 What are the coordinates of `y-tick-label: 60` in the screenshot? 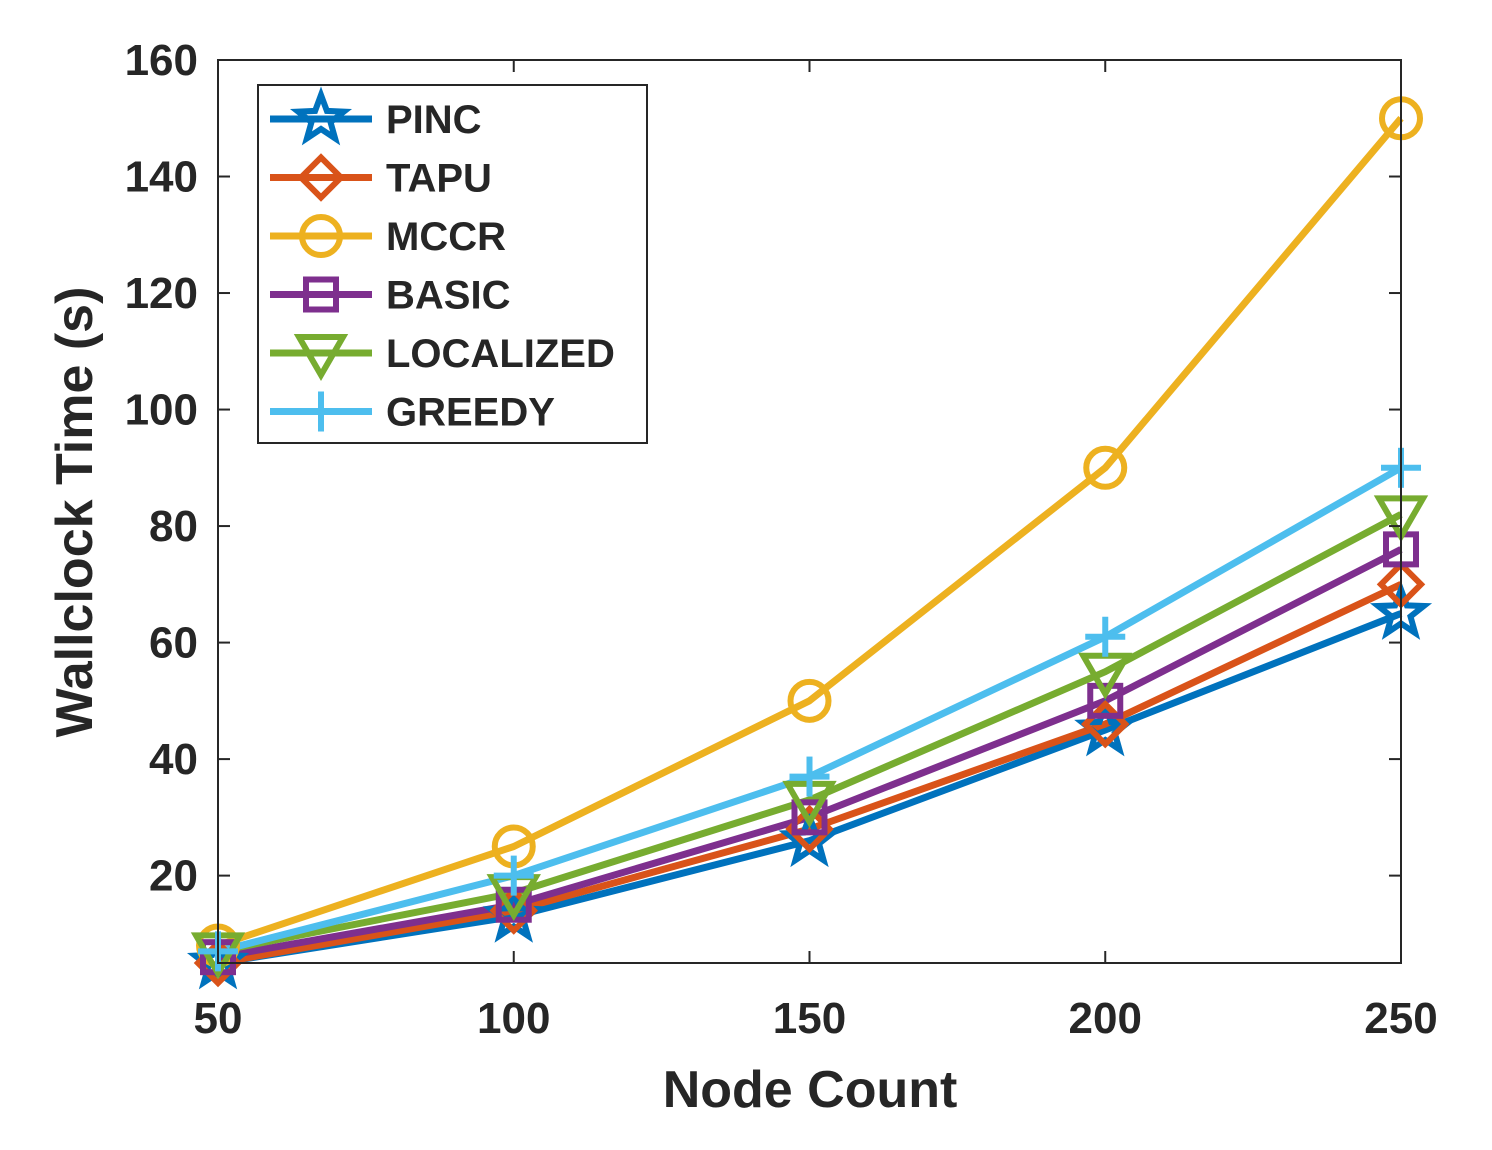 It's located at (173, 643).